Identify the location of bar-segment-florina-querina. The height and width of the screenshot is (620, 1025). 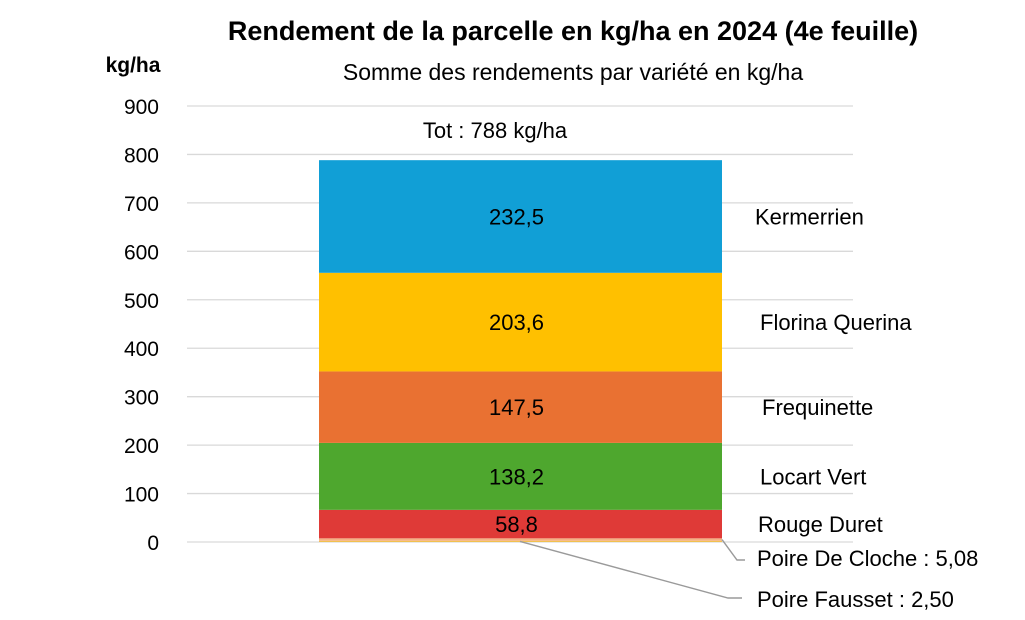
(520, 322).